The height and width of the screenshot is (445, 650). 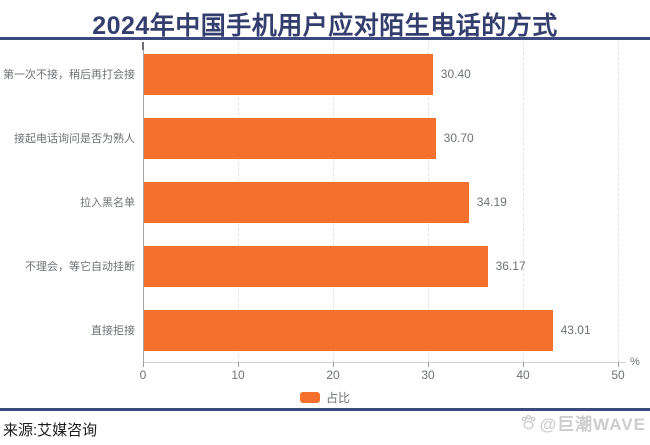 What do you see at coordinates (523, 375) in the screenshot?
I see `x-tick-label-40: 40` at bounding box center [523, 375].